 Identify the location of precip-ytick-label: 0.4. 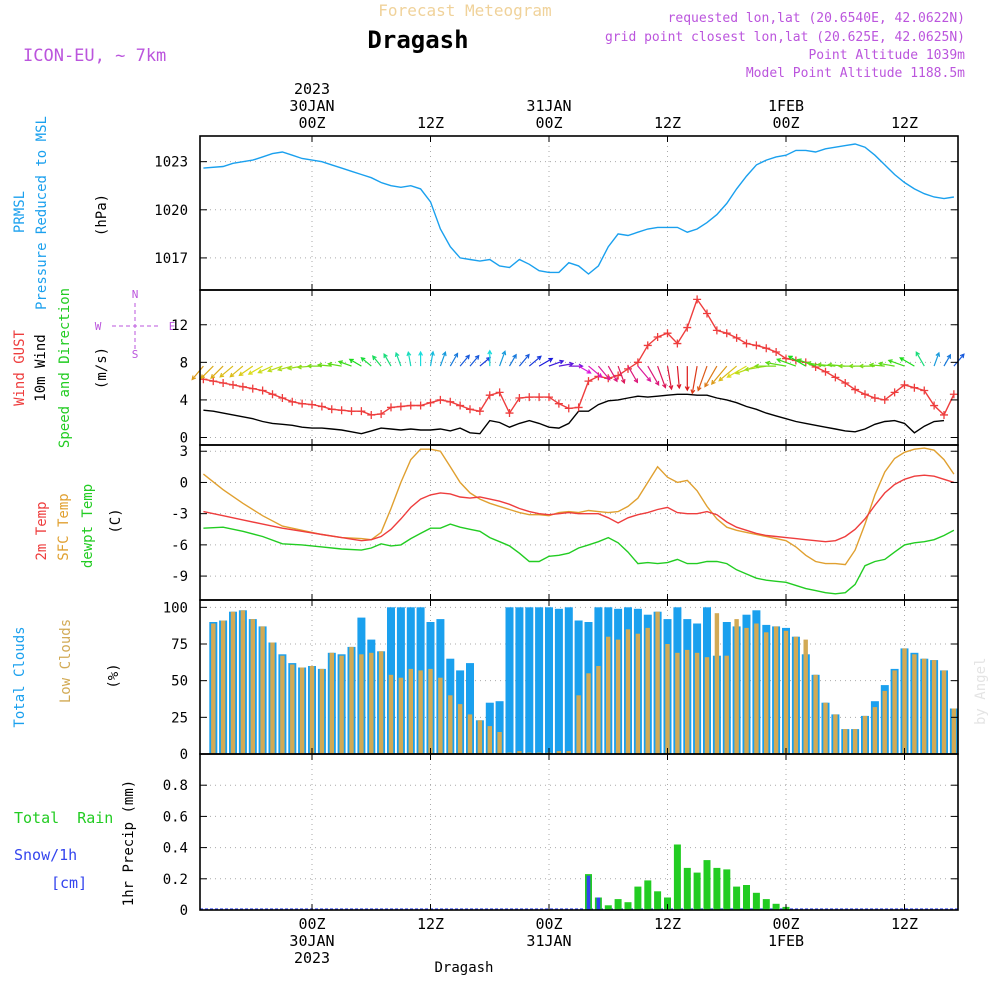
(175, 849).